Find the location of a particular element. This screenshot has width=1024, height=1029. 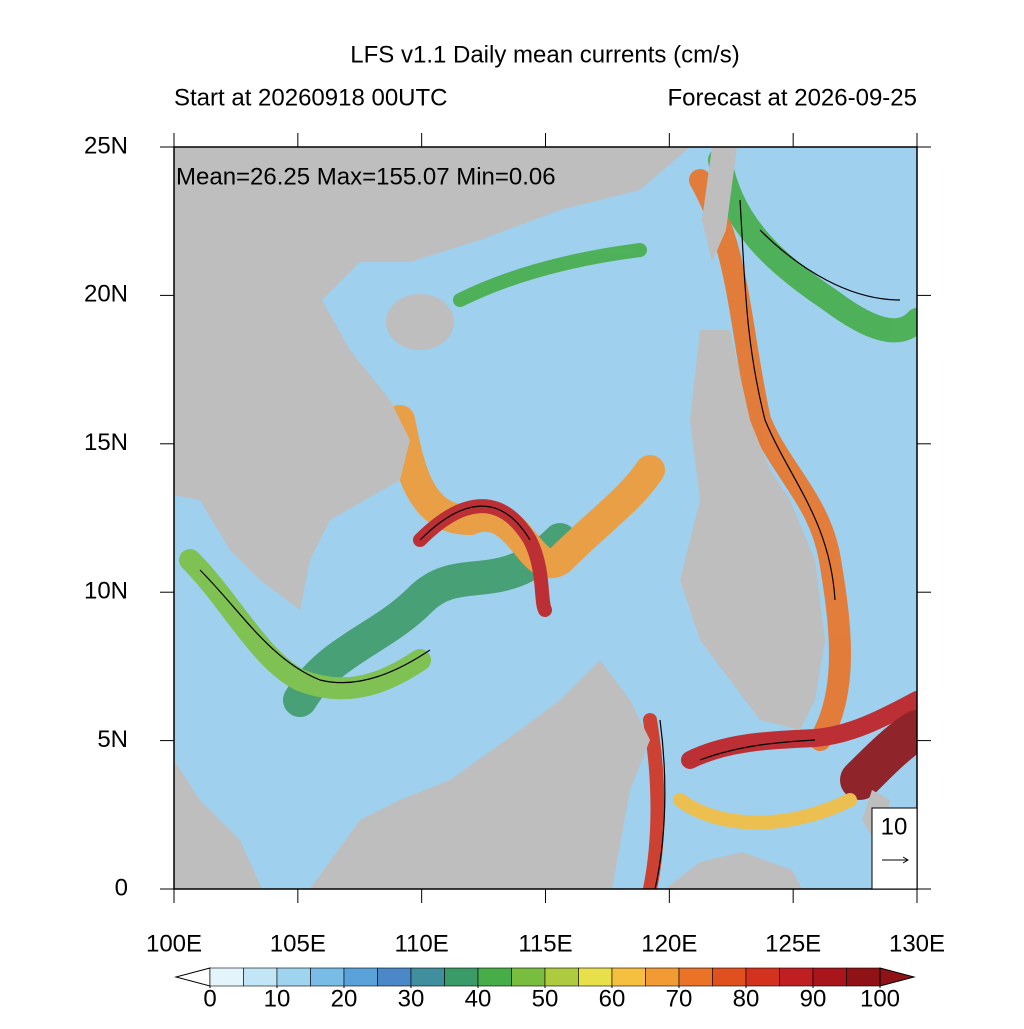

colorbar-label: 90 is located at coordinates (813, 998).